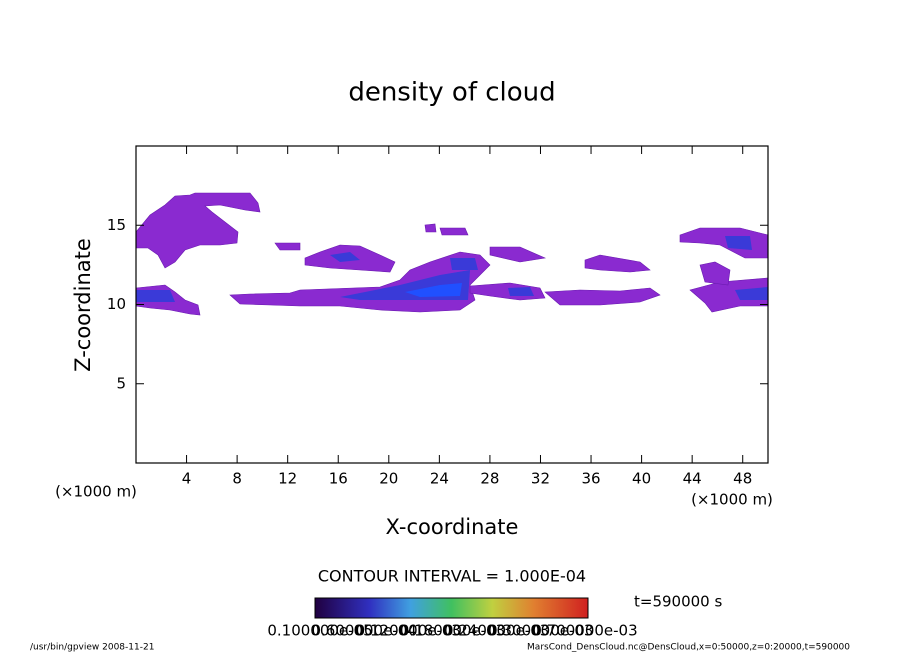  I want to click on x-tick-label: 16, so click(338, 479).